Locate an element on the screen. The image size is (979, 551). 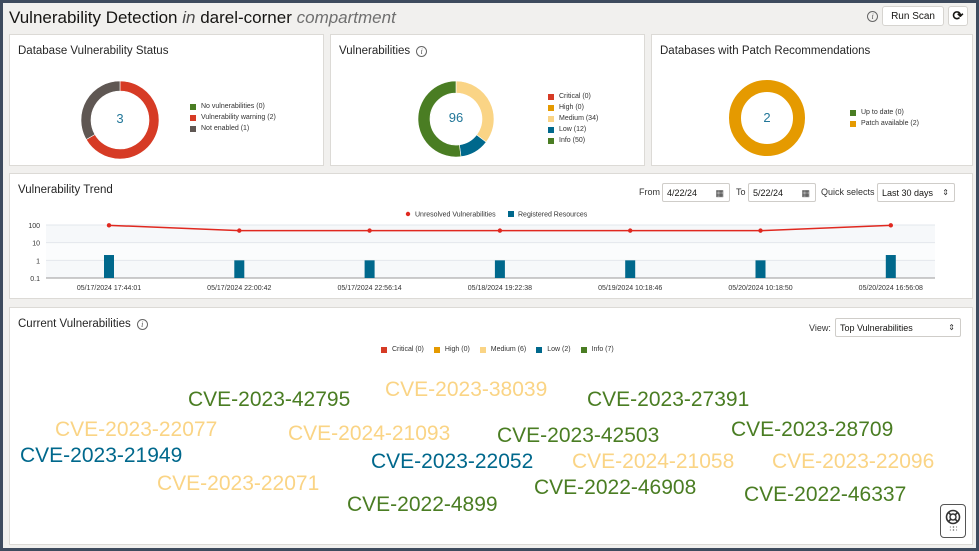
card-title: Vulnerabilities i is located at coordinates (383, 51).